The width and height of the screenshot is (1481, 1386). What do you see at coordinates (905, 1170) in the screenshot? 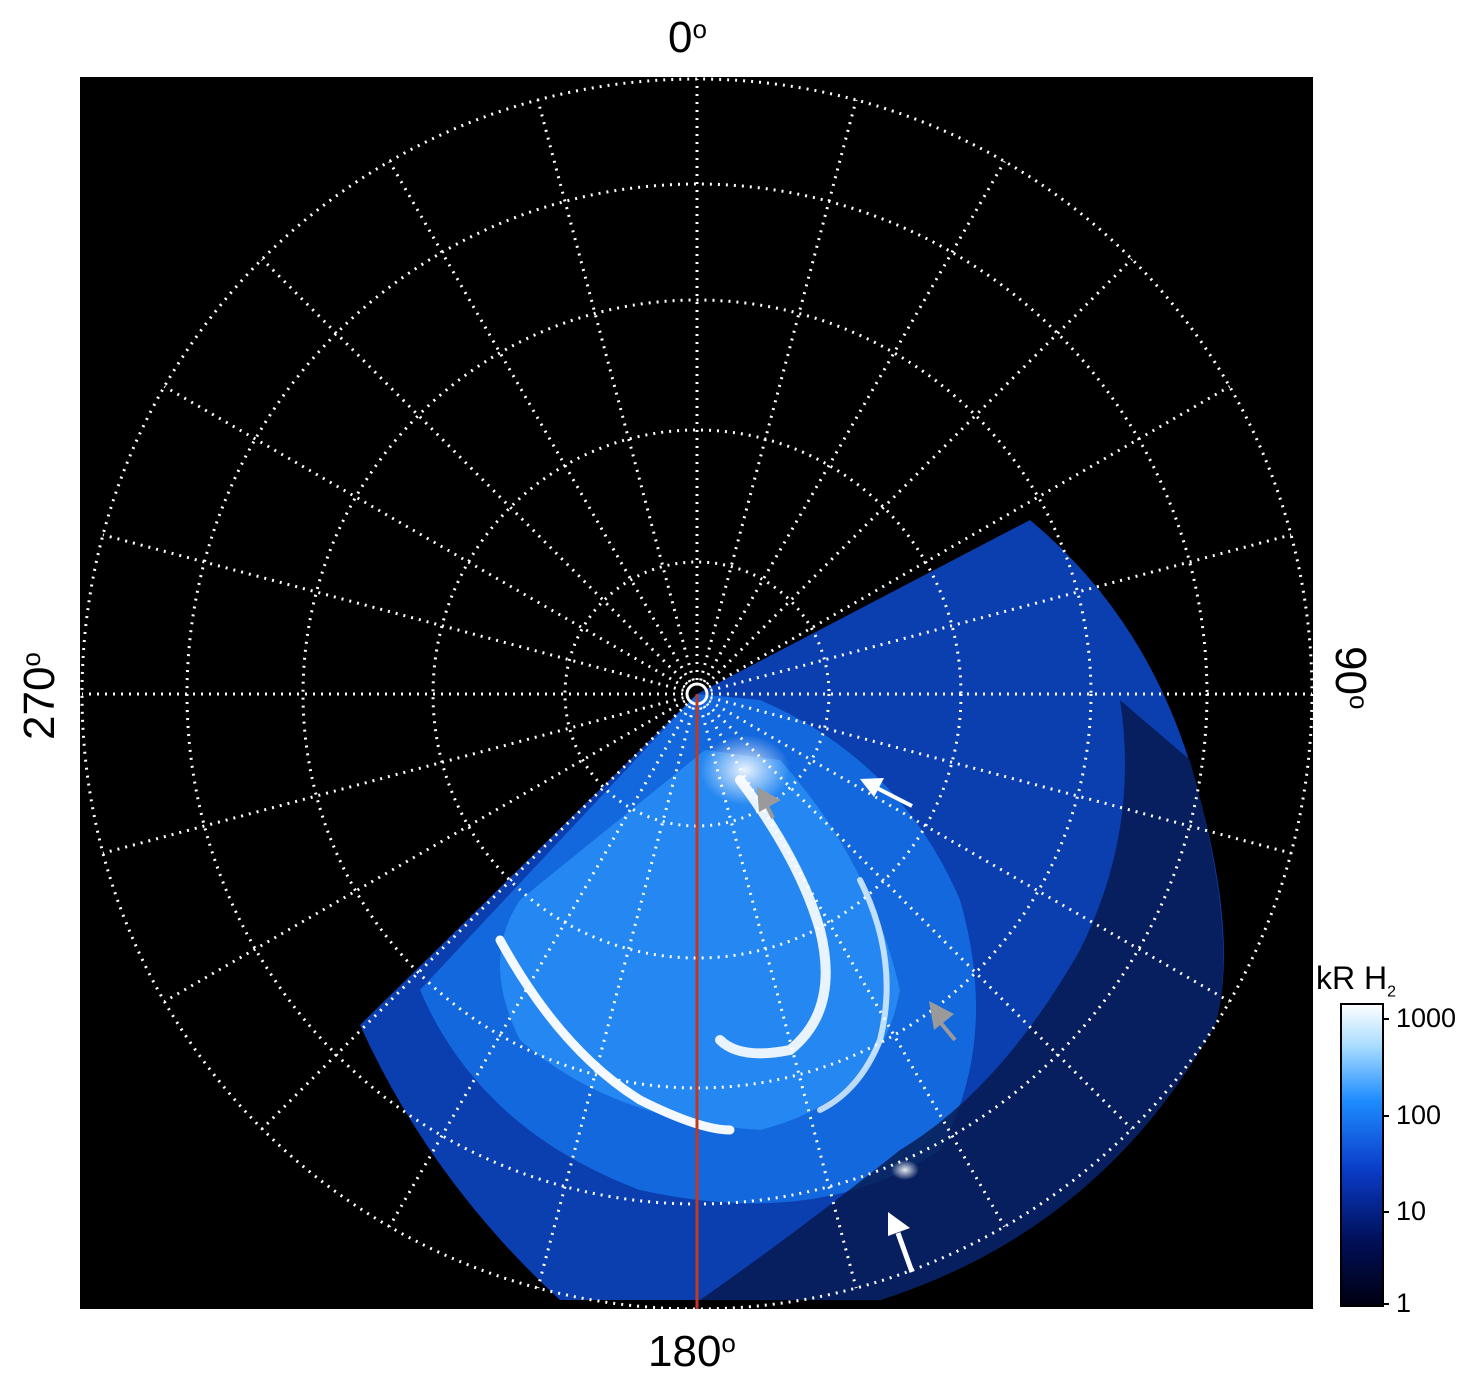
I see `footprint-spot` at bounding box center [905, 1170].